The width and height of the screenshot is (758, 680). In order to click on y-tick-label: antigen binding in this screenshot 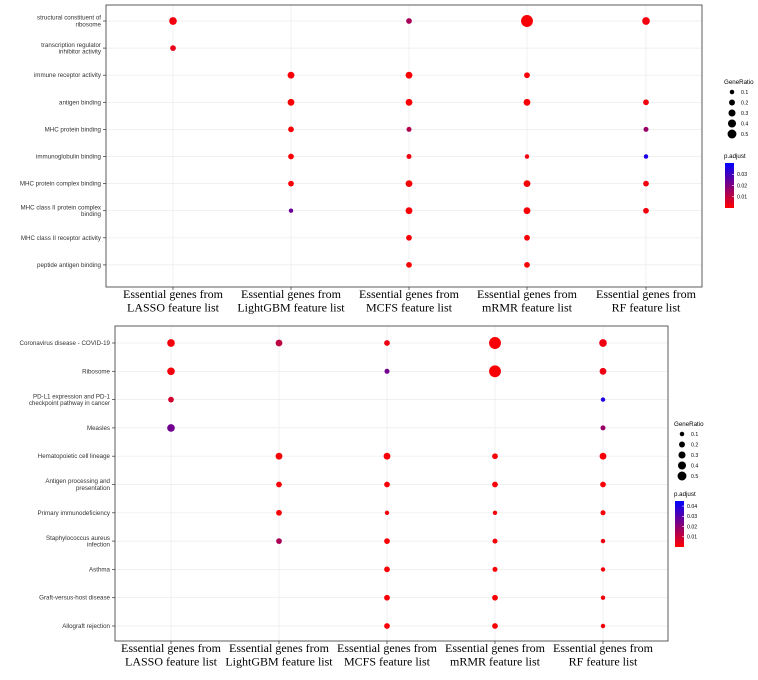, I will do `click(80, 102)`.